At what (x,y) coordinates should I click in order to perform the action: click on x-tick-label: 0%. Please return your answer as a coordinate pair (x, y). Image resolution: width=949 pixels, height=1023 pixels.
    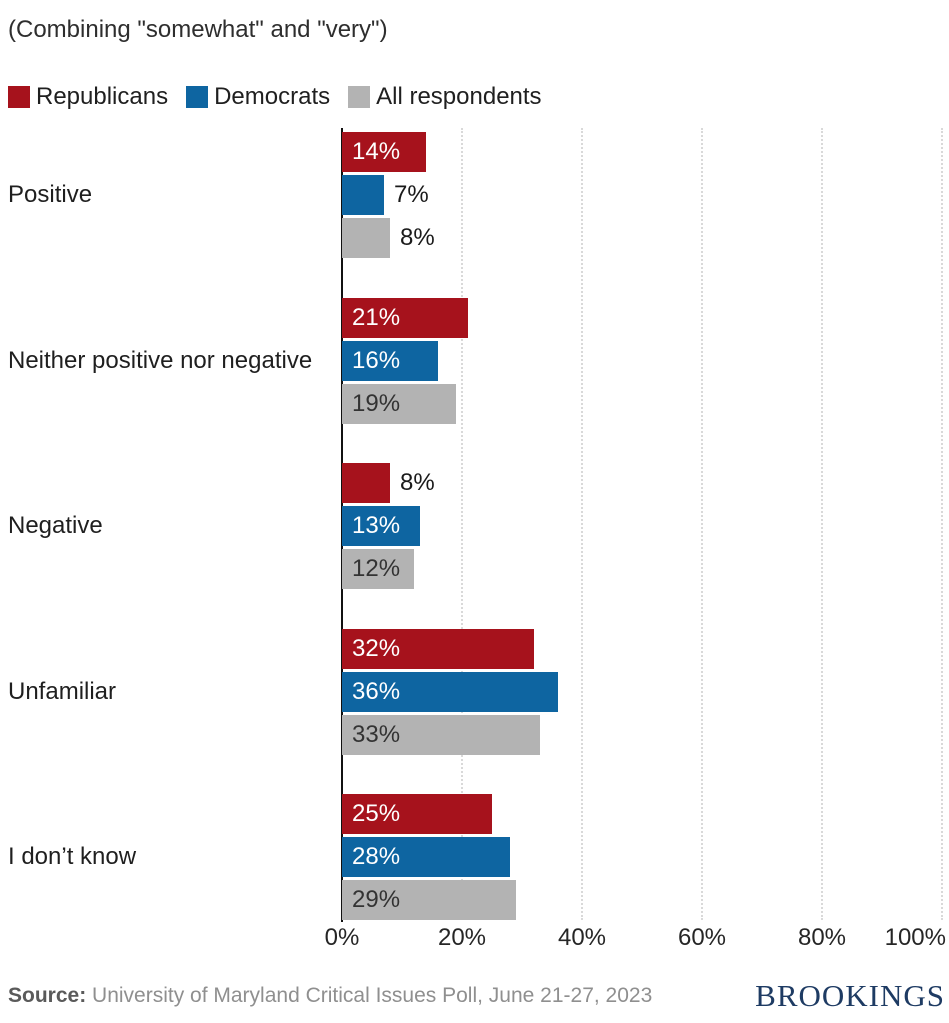
    Looking at the image, I should click on (342, 937).